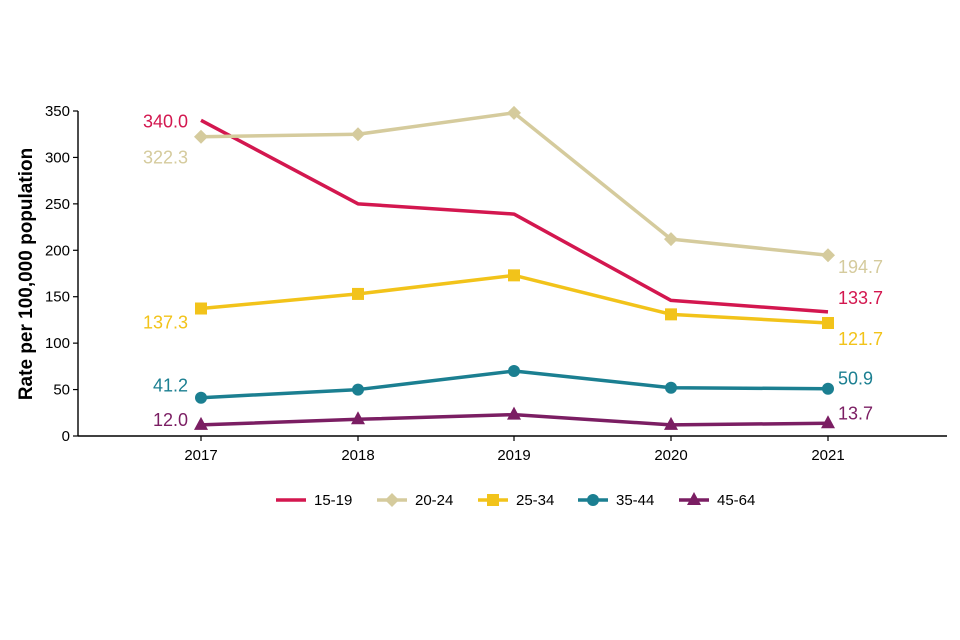  What do you see at coordinates (860, 267) in the screenshot?
I see `data-label-last-20-24: 194.7` at bounding box center [860, 267].